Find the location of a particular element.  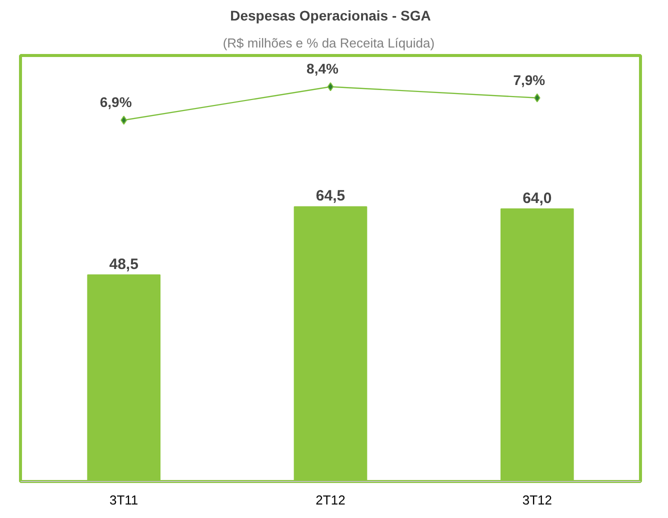

data-label: 48,5 is located at coordinates (123, 264).